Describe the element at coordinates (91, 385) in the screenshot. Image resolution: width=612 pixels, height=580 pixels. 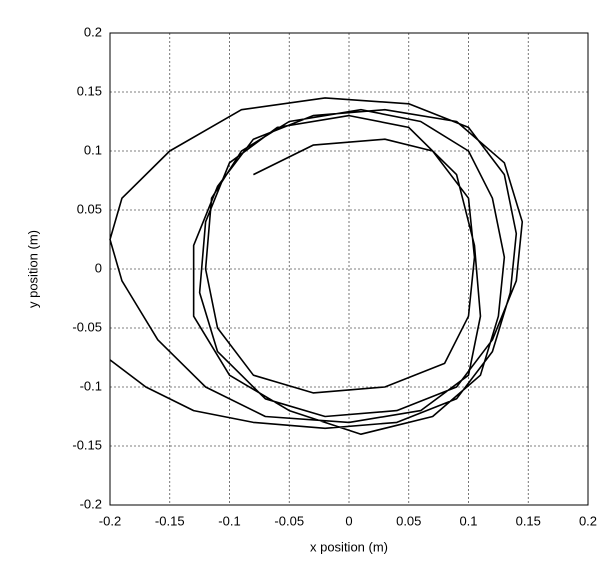
I see `y-tick-label: -0.1` at that location.